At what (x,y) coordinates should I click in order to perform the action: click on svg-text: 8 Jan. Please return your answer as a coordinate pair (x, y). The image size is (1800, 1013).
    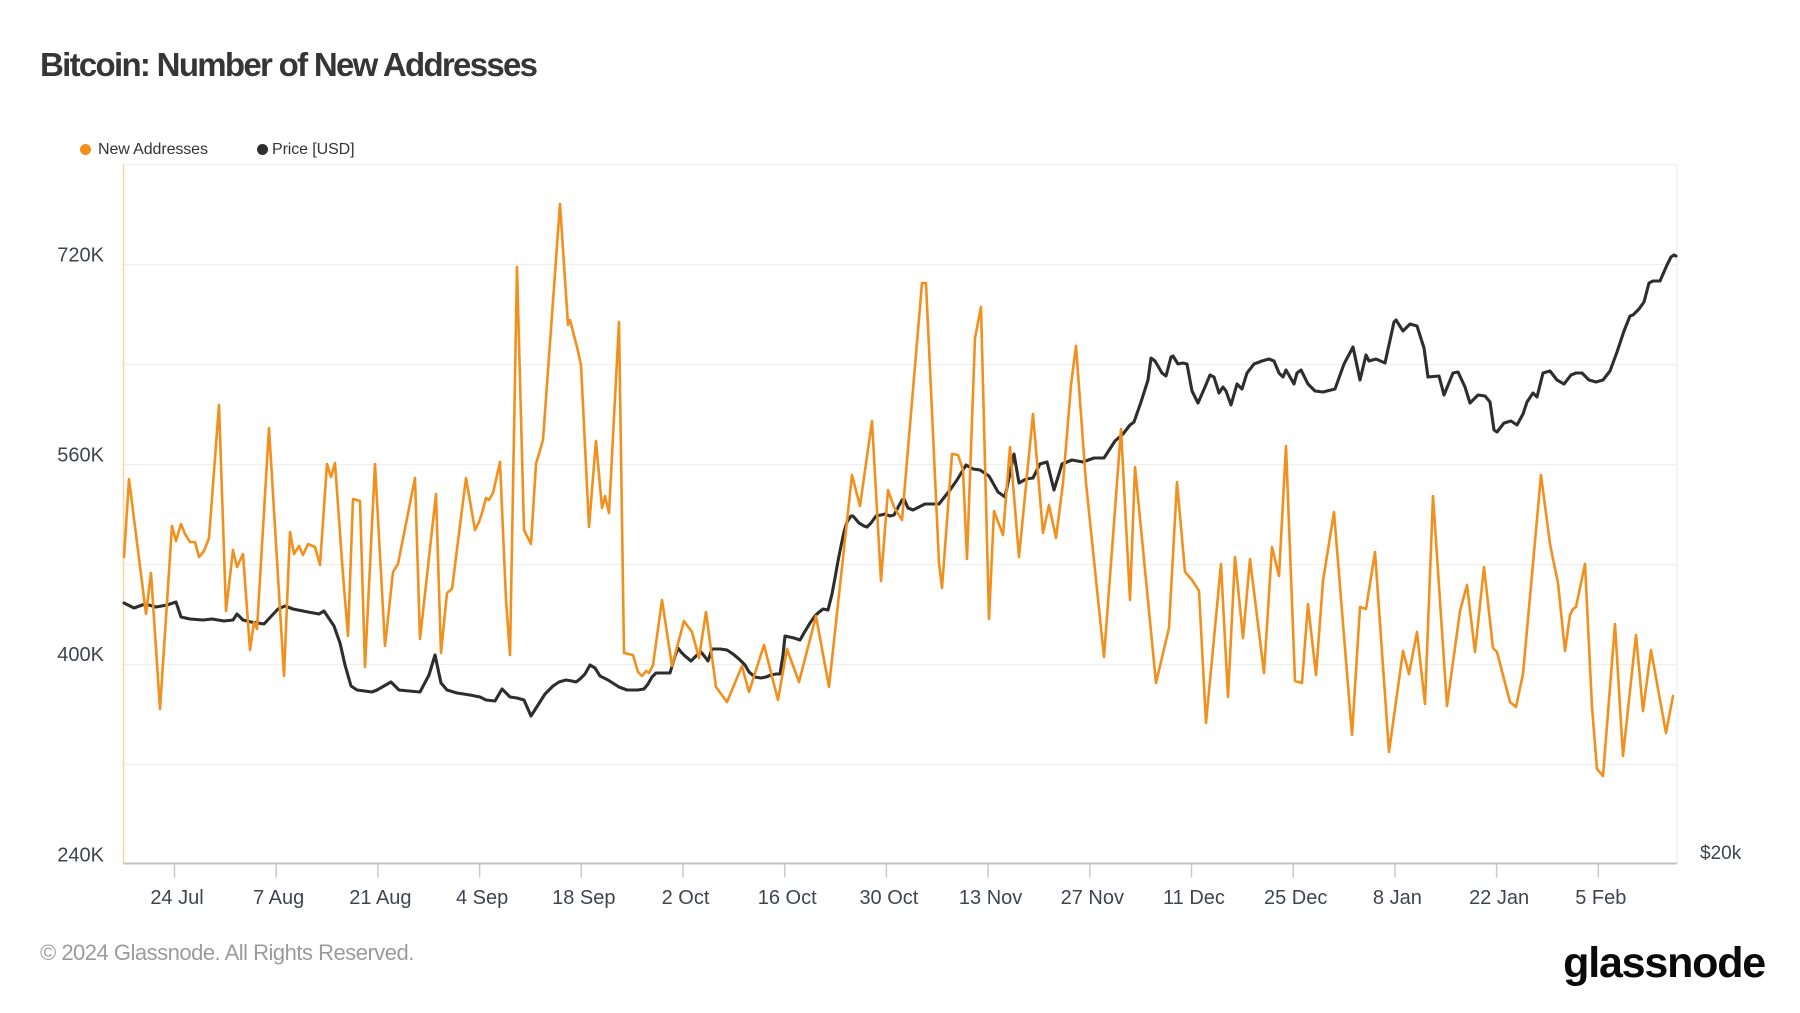
    Looking at the image, I should click on (1397, 898).